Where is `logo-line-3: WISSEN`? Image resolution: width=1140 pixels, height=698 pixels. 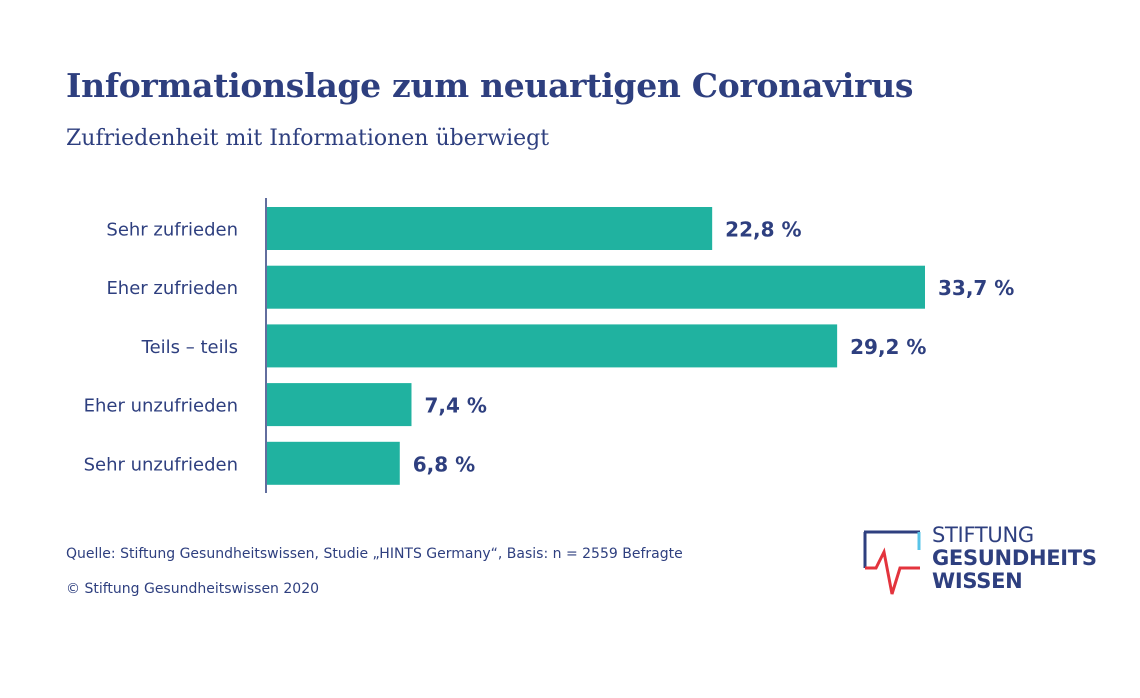 logo-line-3: WISSEN is located at coordinates (977, 581).